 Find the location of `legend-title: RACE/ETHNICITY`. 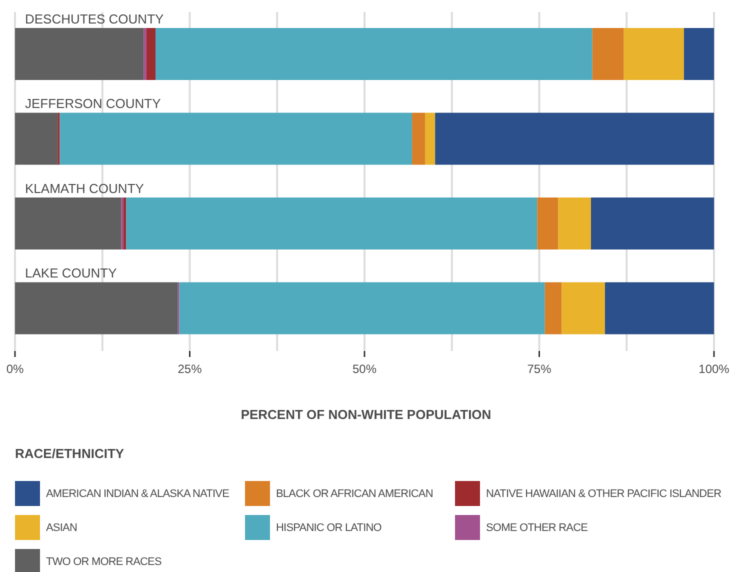

legend-title: RACE/ETHNICITY is located at coordinates (69, 453).